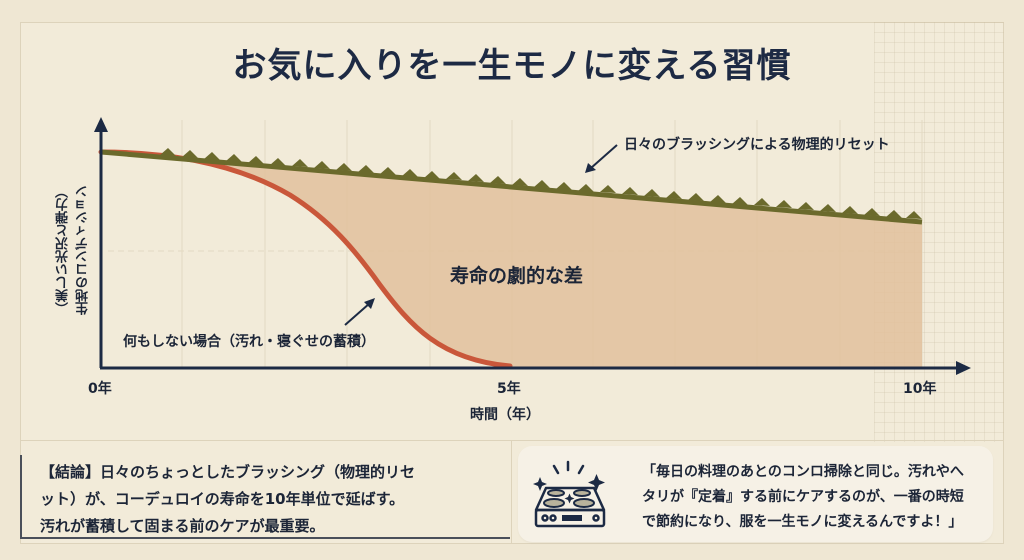  Describe the element at coordinates (803, 472) in the screenshot. I see `quote-line: 「毎日の料理のあとのコンロ掃除と同じ。汚れやへ` at that location.